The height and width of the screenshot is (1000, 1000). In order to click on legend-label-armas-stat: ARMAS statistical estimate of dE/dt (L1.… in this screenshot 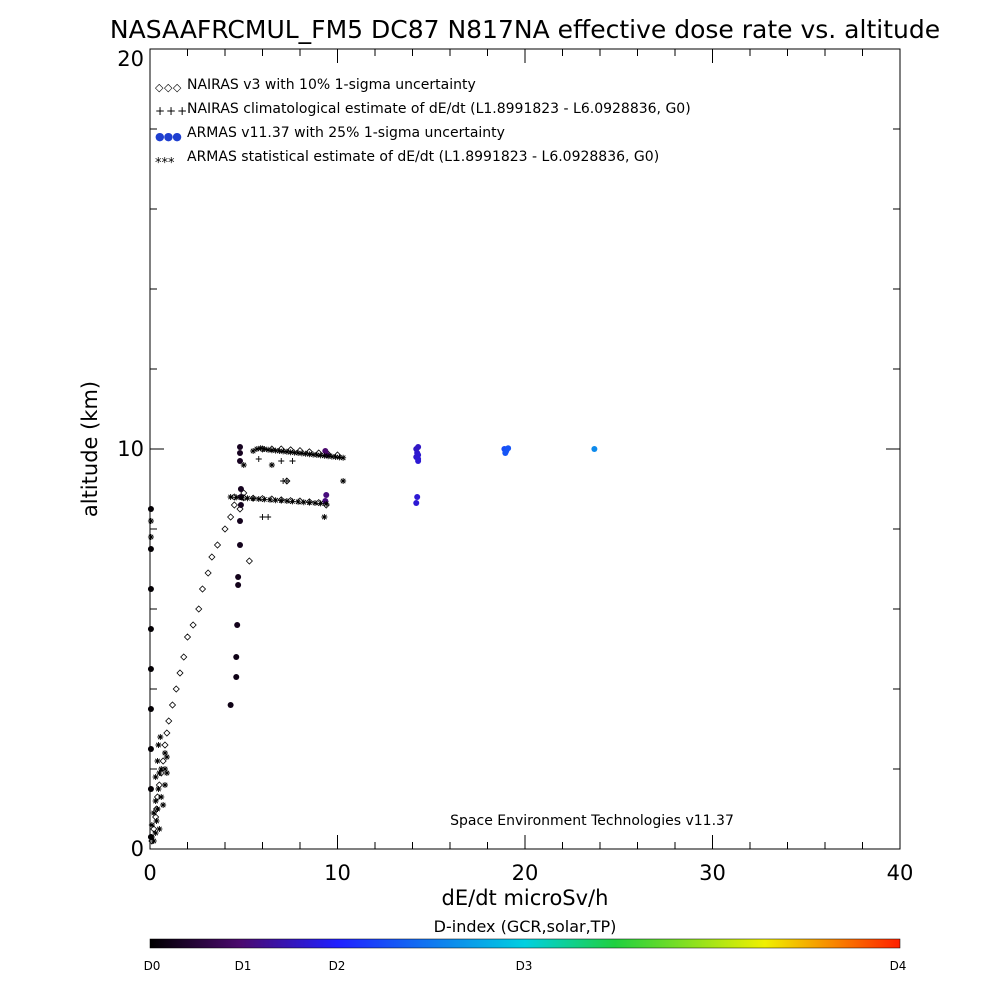, I will do `click(423, 157)`.